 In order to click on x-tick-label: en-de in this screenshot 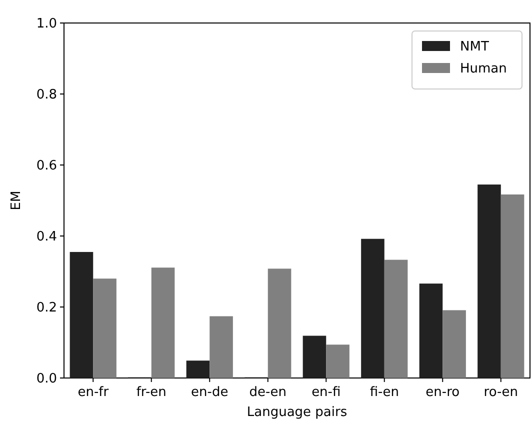, I will do `click(209, 392)`.